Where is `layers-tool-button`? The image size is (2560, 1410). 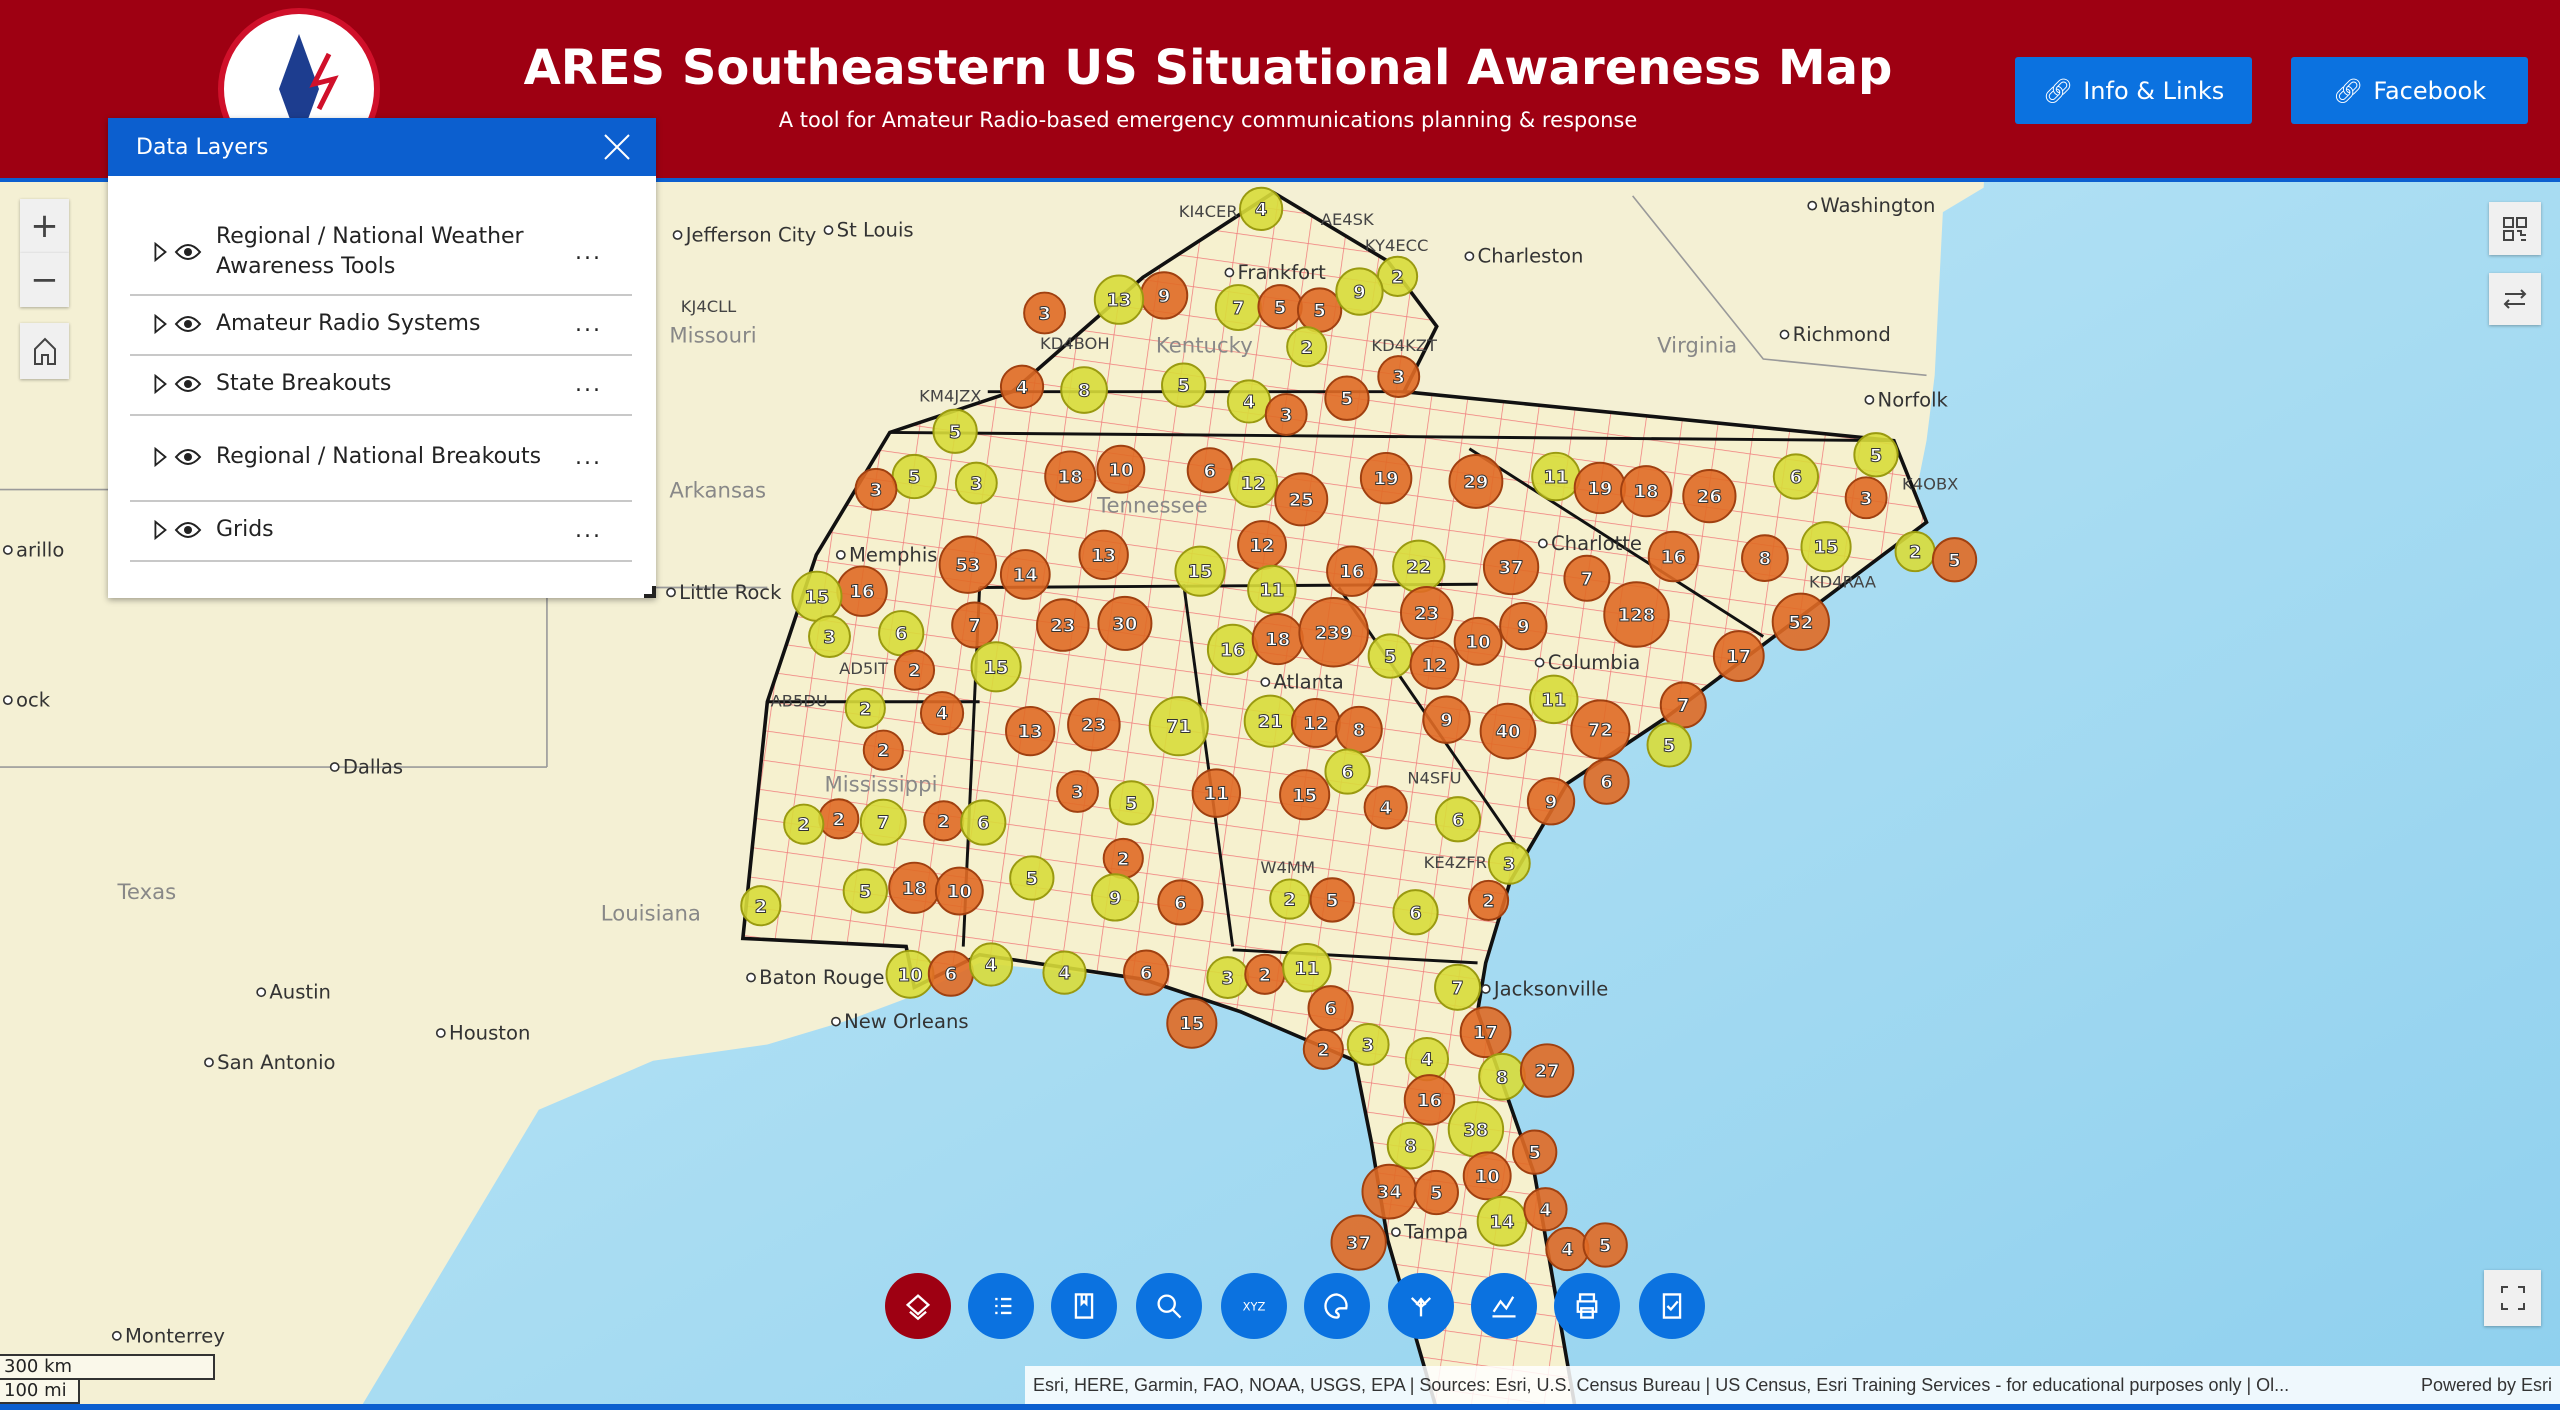
layers-tool-button is located at coordinates (918, 1306).